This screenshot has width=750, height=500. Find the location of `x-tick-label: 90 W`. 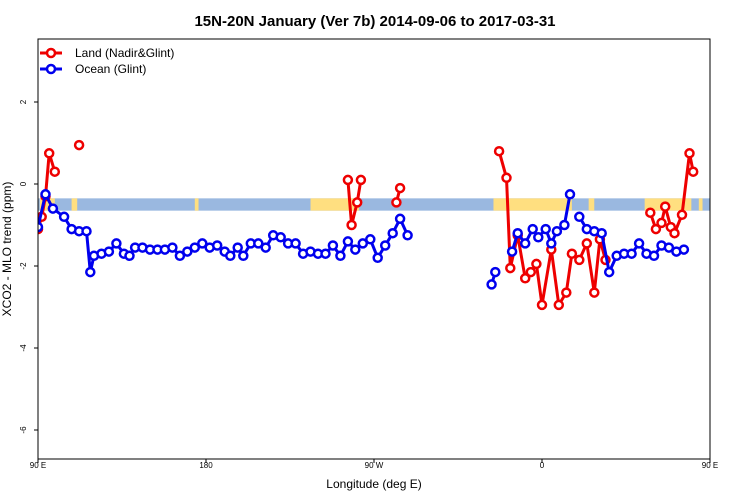

x-tick-label: 90 W is located at coordinates (374, 465).